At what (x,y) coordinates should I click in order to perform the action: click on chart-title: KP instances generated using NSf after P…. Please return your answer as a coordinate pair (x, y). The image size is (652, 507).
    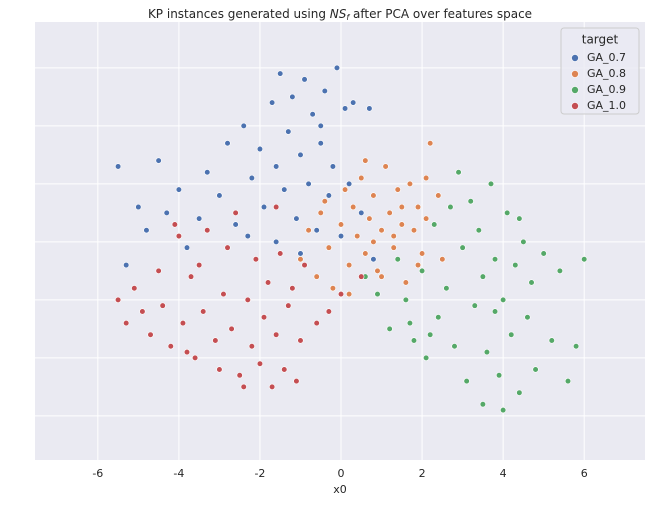
    Looking at the image, I should click on (340, 14).